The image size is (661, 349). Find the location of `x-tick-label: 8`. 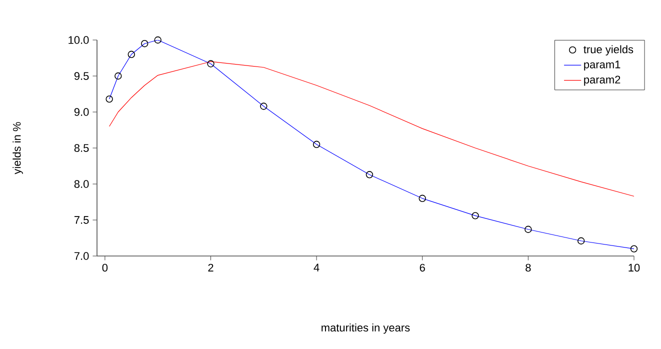

x-tick-label: 8 is located at coordinates (528, 268).